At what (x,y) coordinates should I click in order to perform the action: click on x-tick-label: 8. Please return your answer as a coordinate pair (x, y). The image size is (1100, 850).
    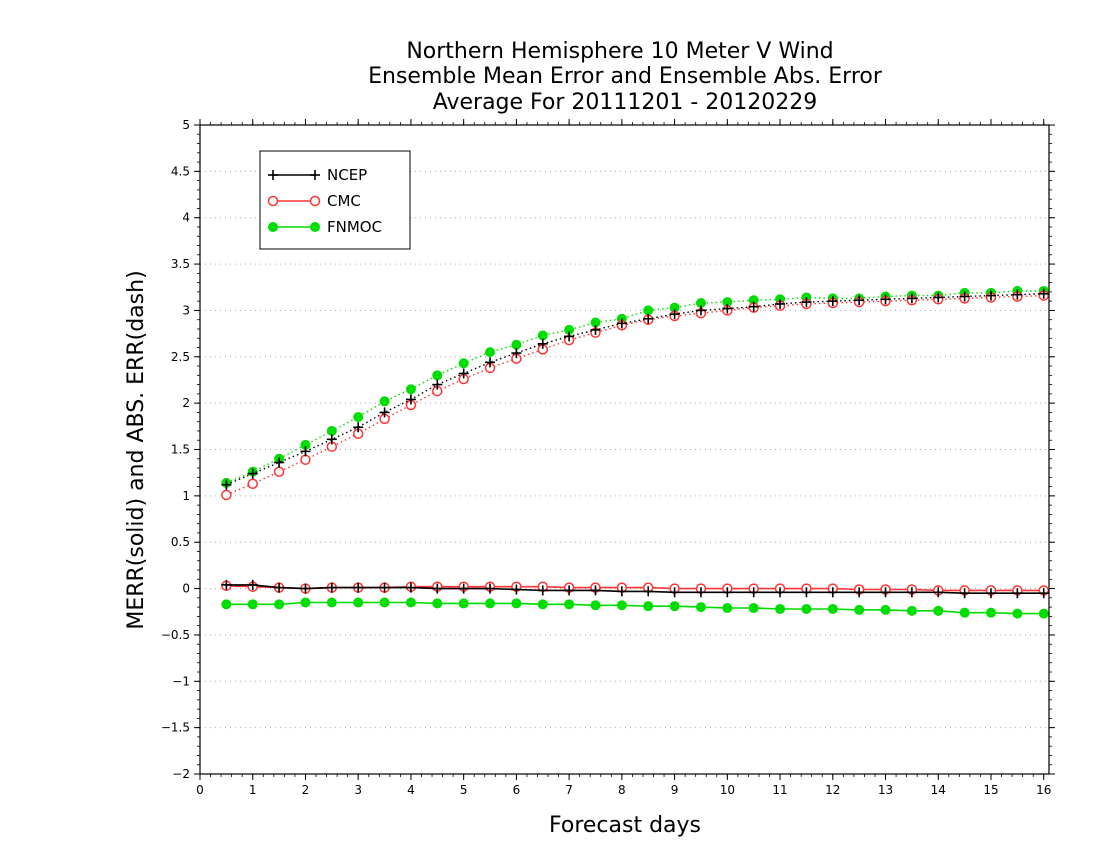
    Looking at the image, I should click on (622, 790).